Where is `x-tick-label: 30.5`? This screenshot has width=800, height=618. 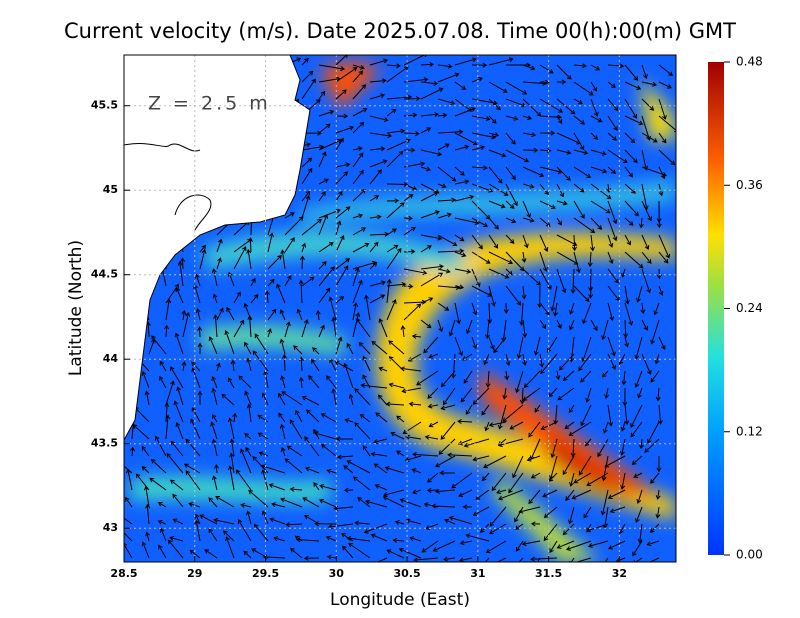 x-tick-label: 30.5 is located at coordinates (407, 573).